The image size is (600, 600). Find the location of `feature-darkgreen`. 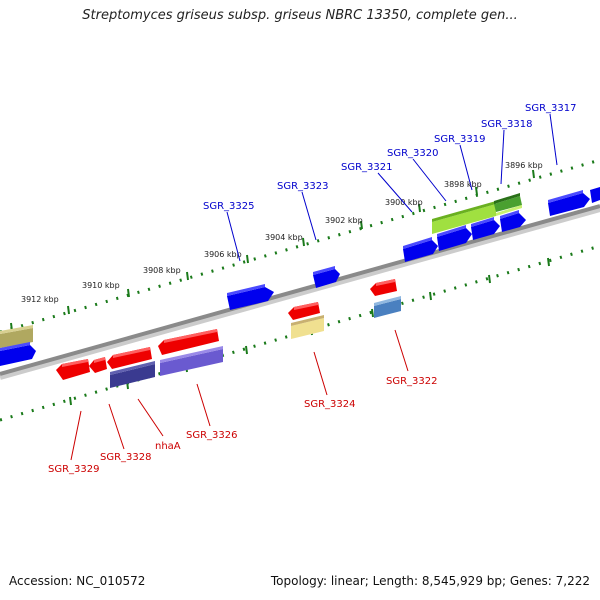

feature-darkgreen is located at coordinates (508, 204).